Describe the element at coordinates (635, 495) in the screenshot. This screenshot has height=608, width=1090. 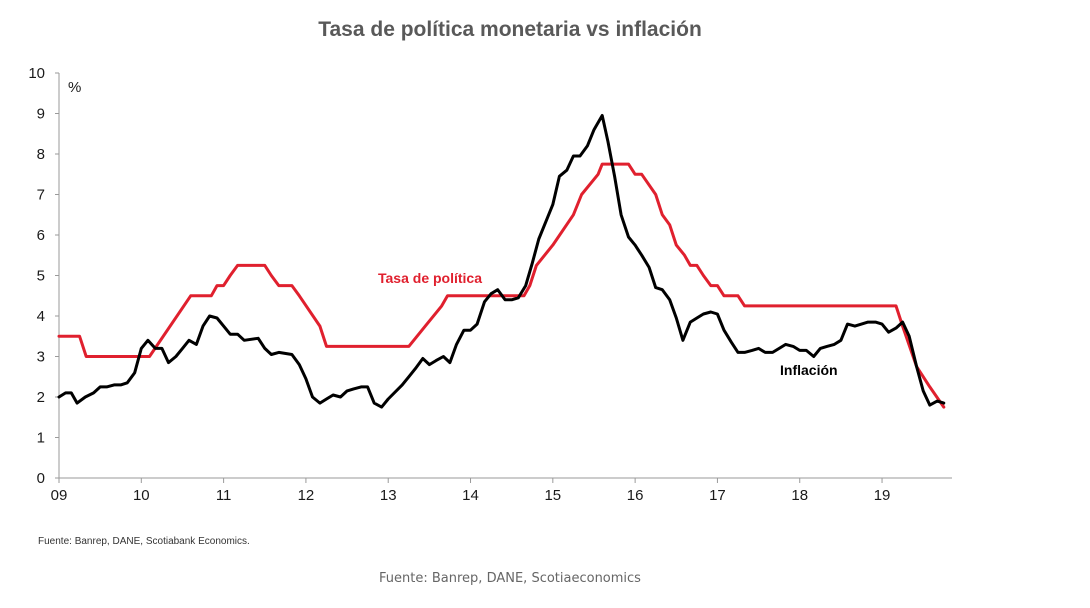
I see `x-tick-label: 16` at that location.